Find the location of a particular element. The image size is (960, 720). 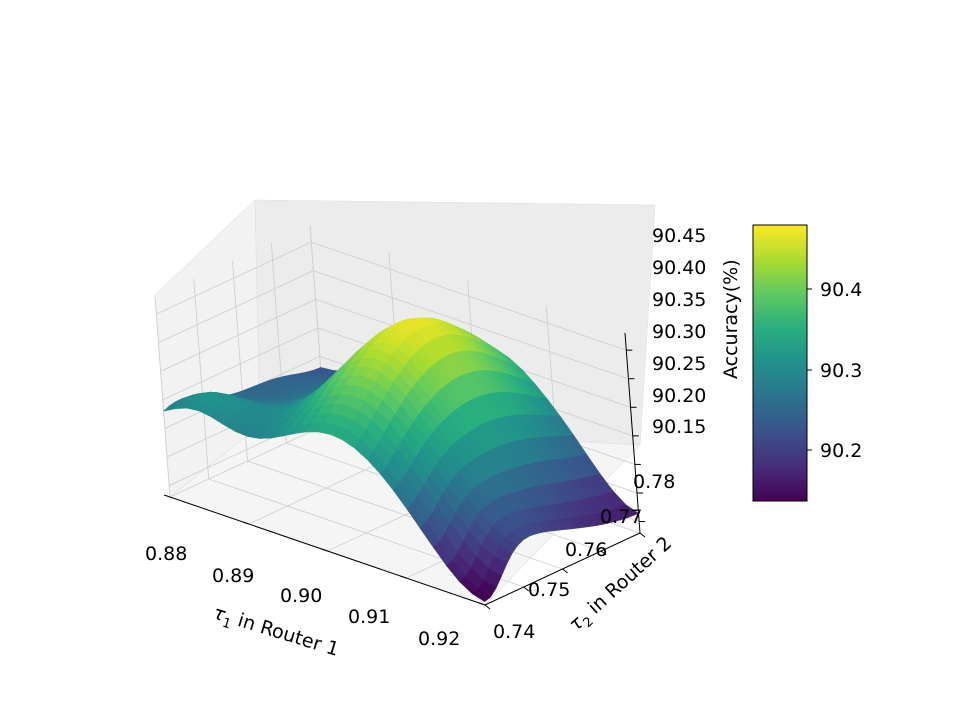

y-tick-label: 0.75 is located at coordinates (549, 590).